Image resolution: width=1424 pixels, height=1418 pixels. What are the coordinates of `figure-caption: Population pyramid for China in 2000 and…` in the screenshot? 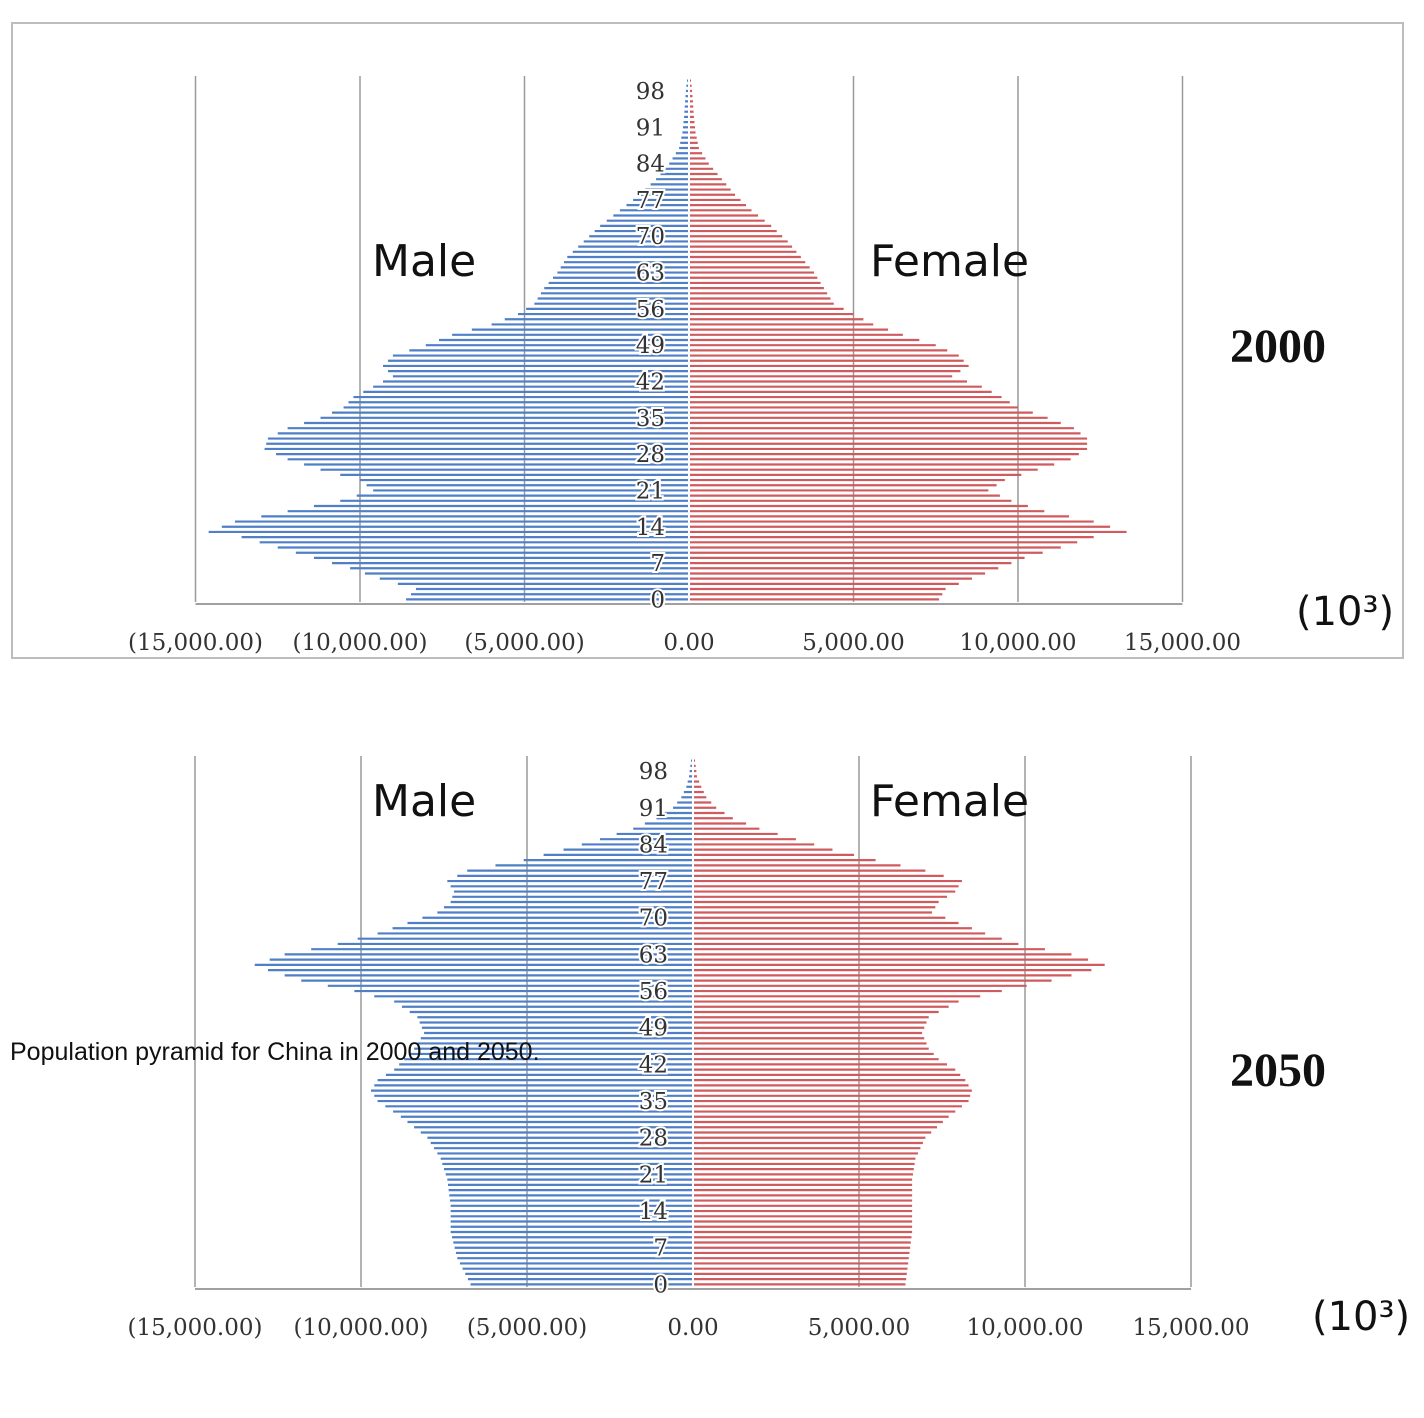 It's located at (275, 1052).